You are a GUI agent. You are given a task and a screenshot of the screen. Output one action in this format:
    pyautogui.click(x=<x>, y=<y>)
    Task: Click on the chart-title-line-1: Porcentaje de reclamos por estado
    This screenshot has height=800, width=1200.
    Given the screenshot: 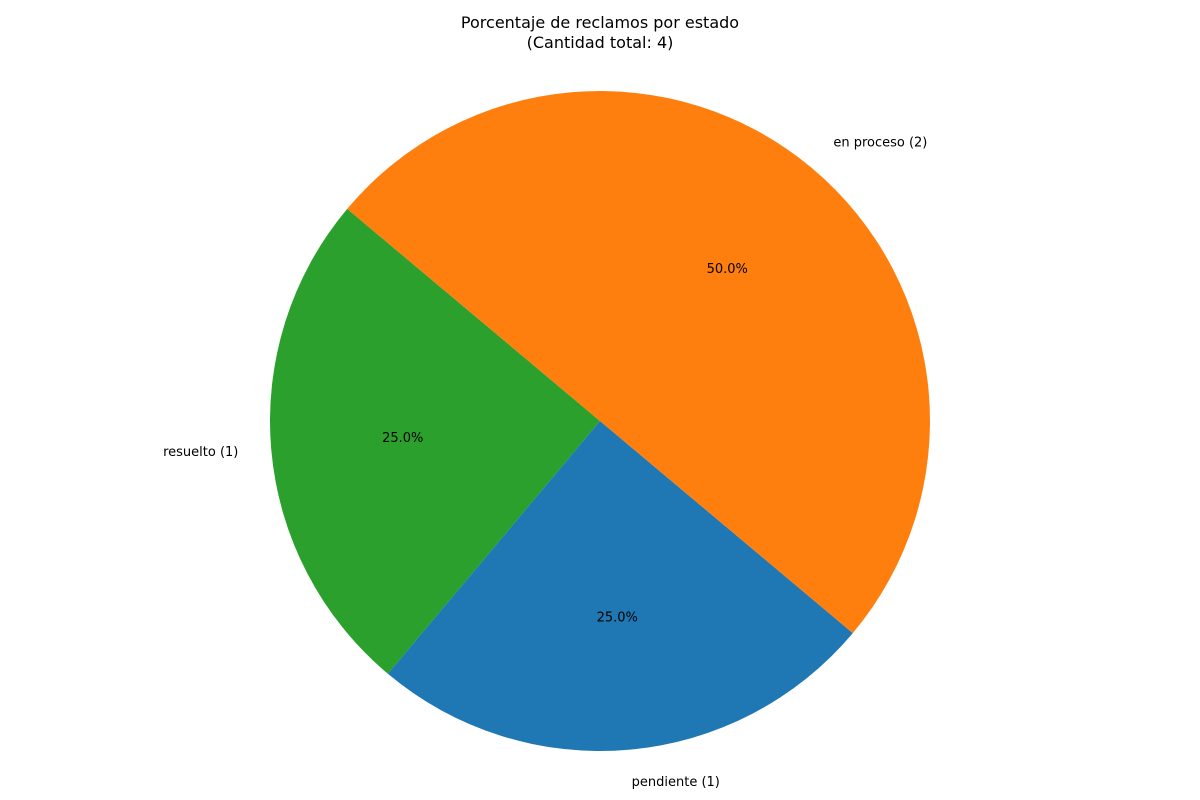 What is the action you would take?
    pyautogui.click(x=600, y=22)
    